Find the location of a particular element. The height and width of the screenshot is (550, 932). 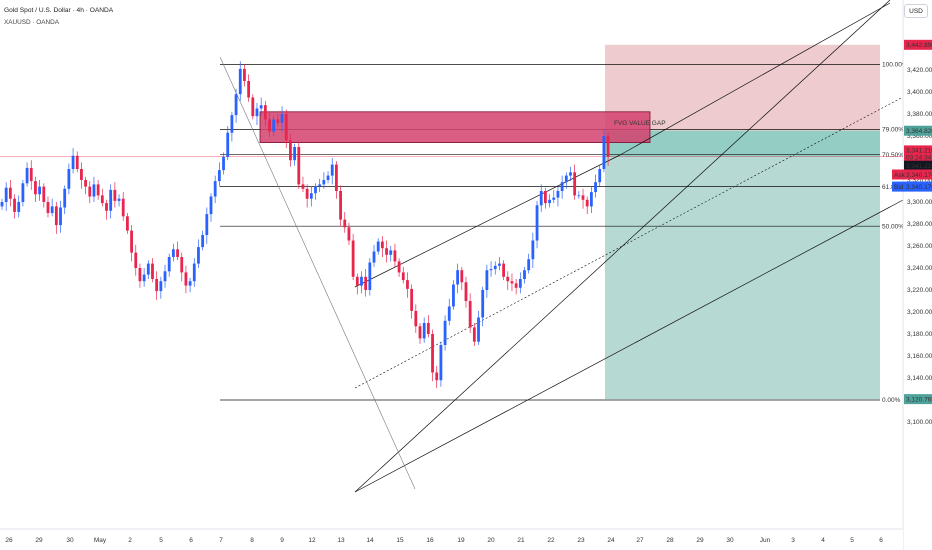

price-axis is located at coordinates (917, 275).